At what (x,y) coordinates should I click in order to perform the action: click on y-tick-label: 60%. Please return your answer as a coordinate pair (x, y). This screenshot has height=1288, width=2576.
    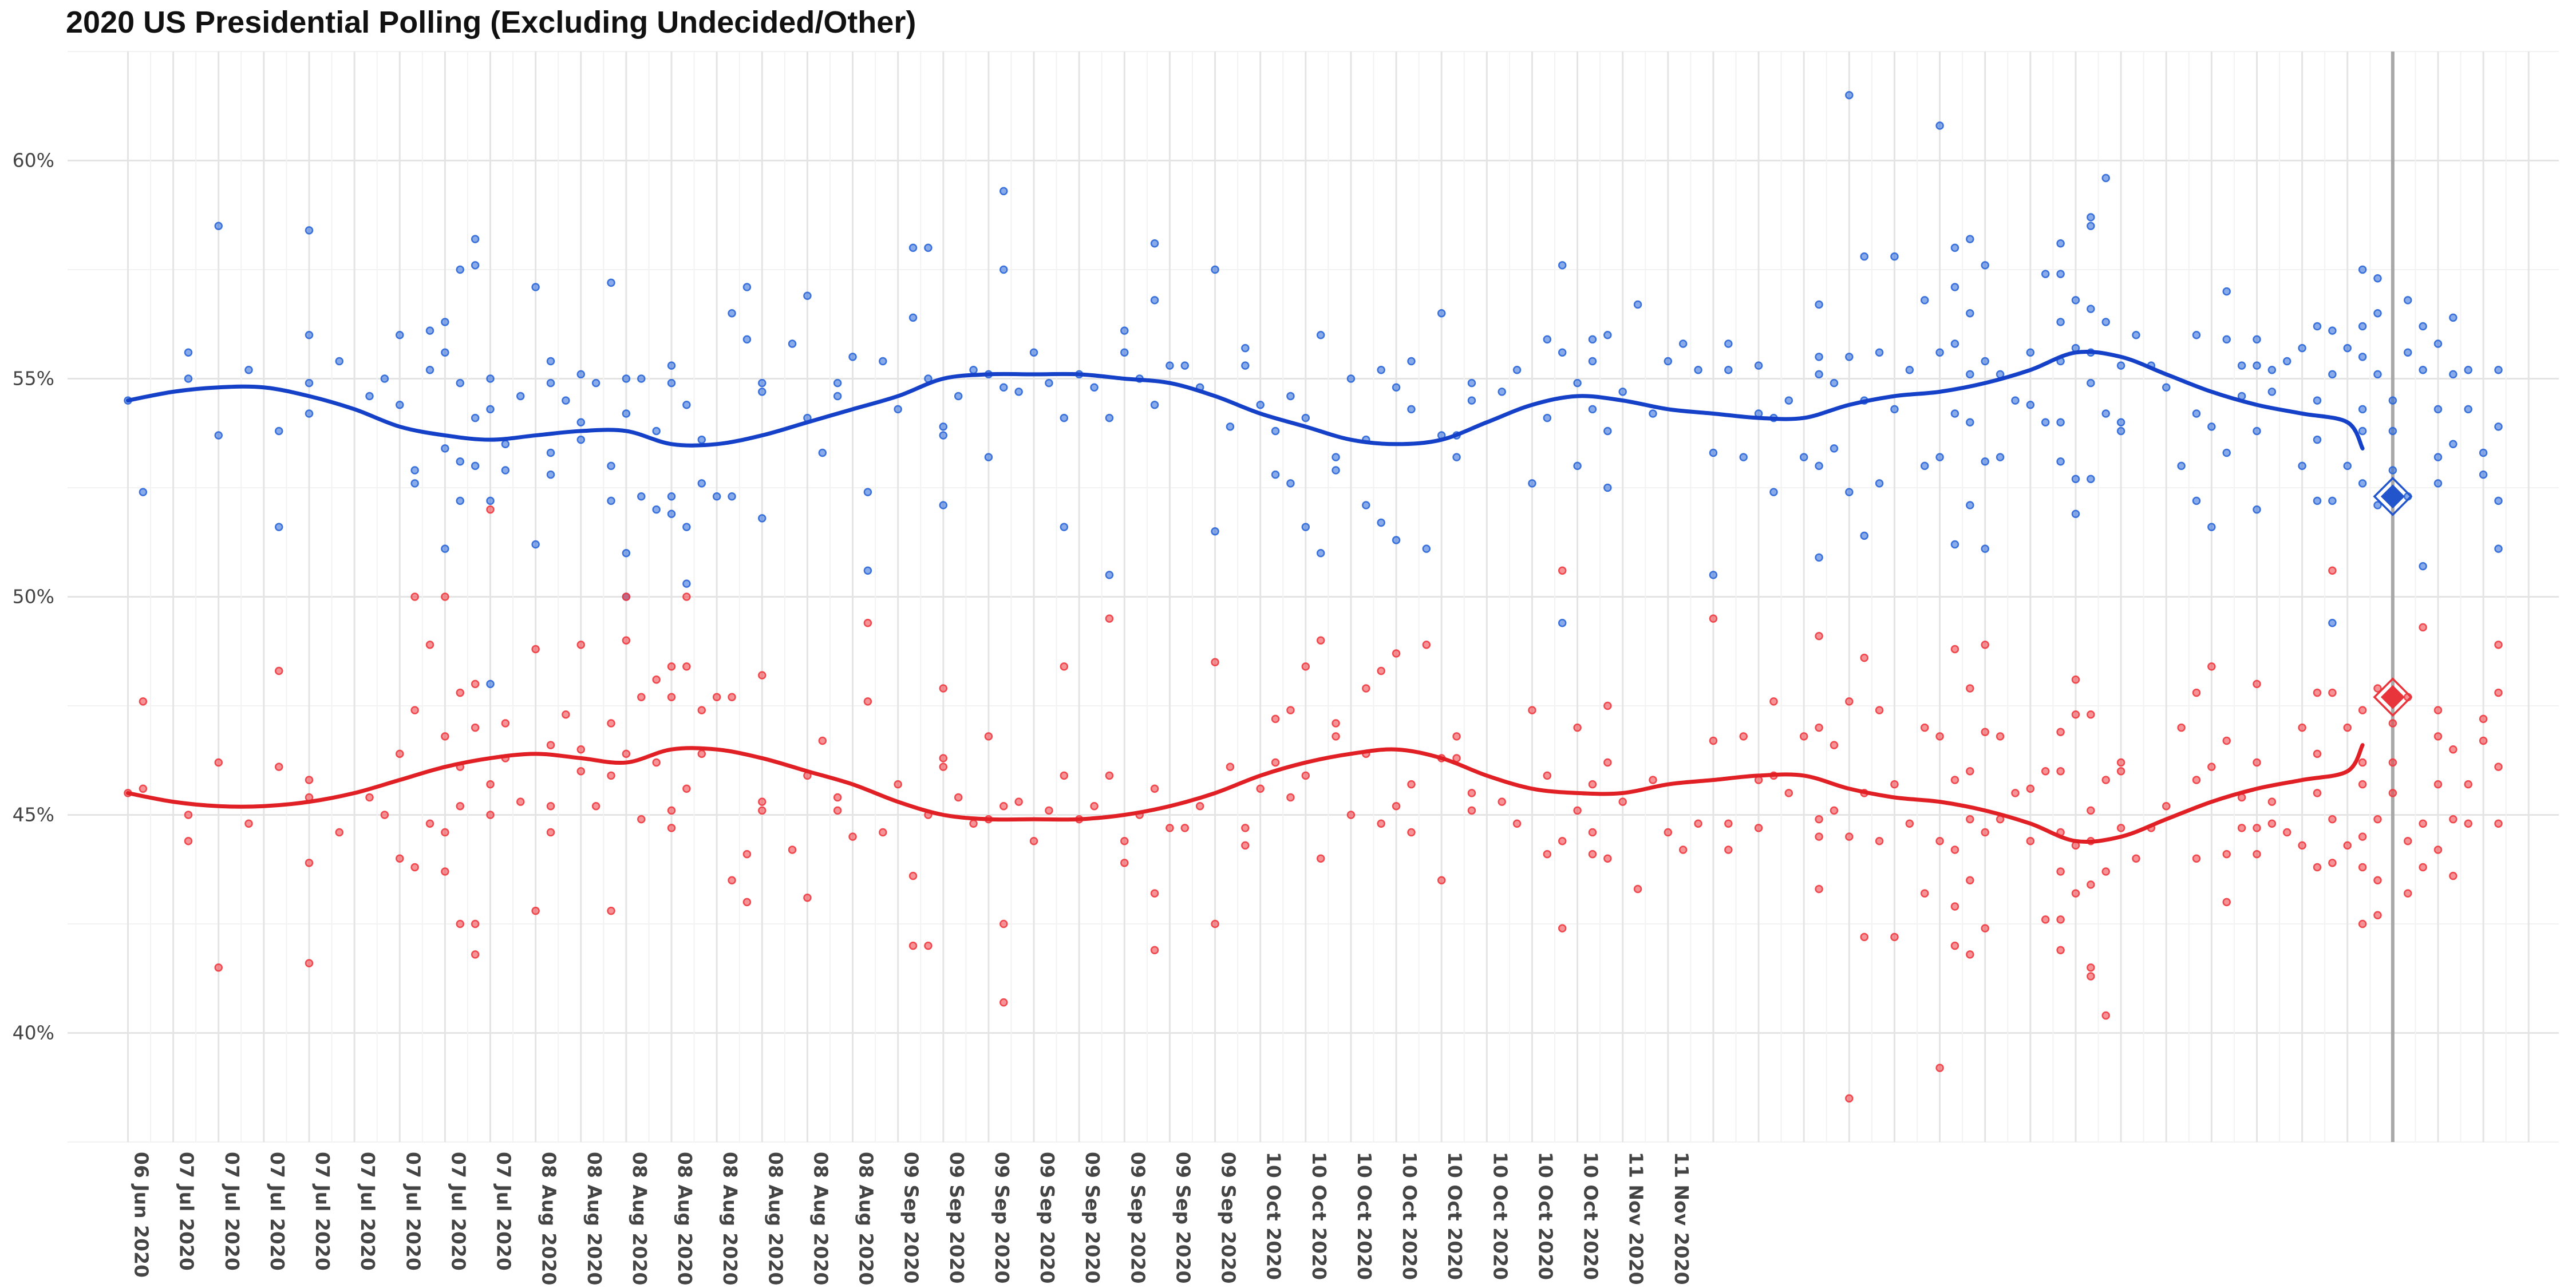
    Looking at the image, I should click on (33, 160).